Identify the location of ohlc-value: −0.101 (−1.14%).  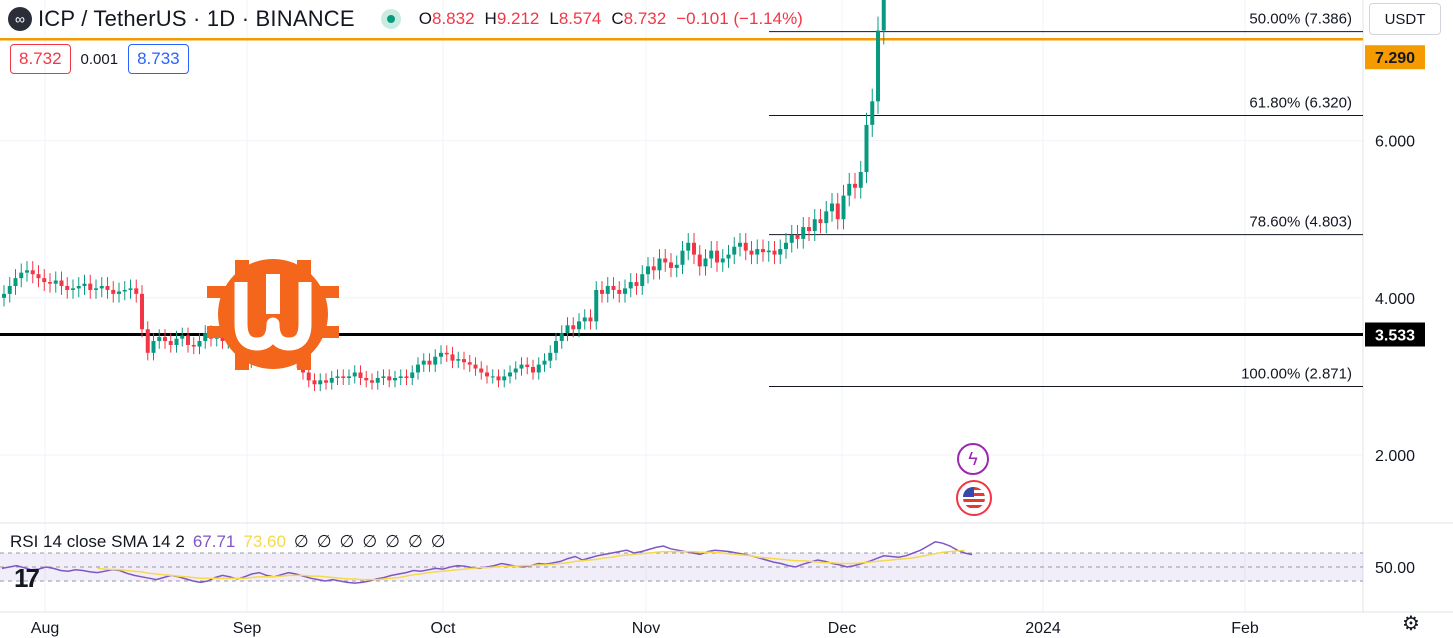
(739, 18).